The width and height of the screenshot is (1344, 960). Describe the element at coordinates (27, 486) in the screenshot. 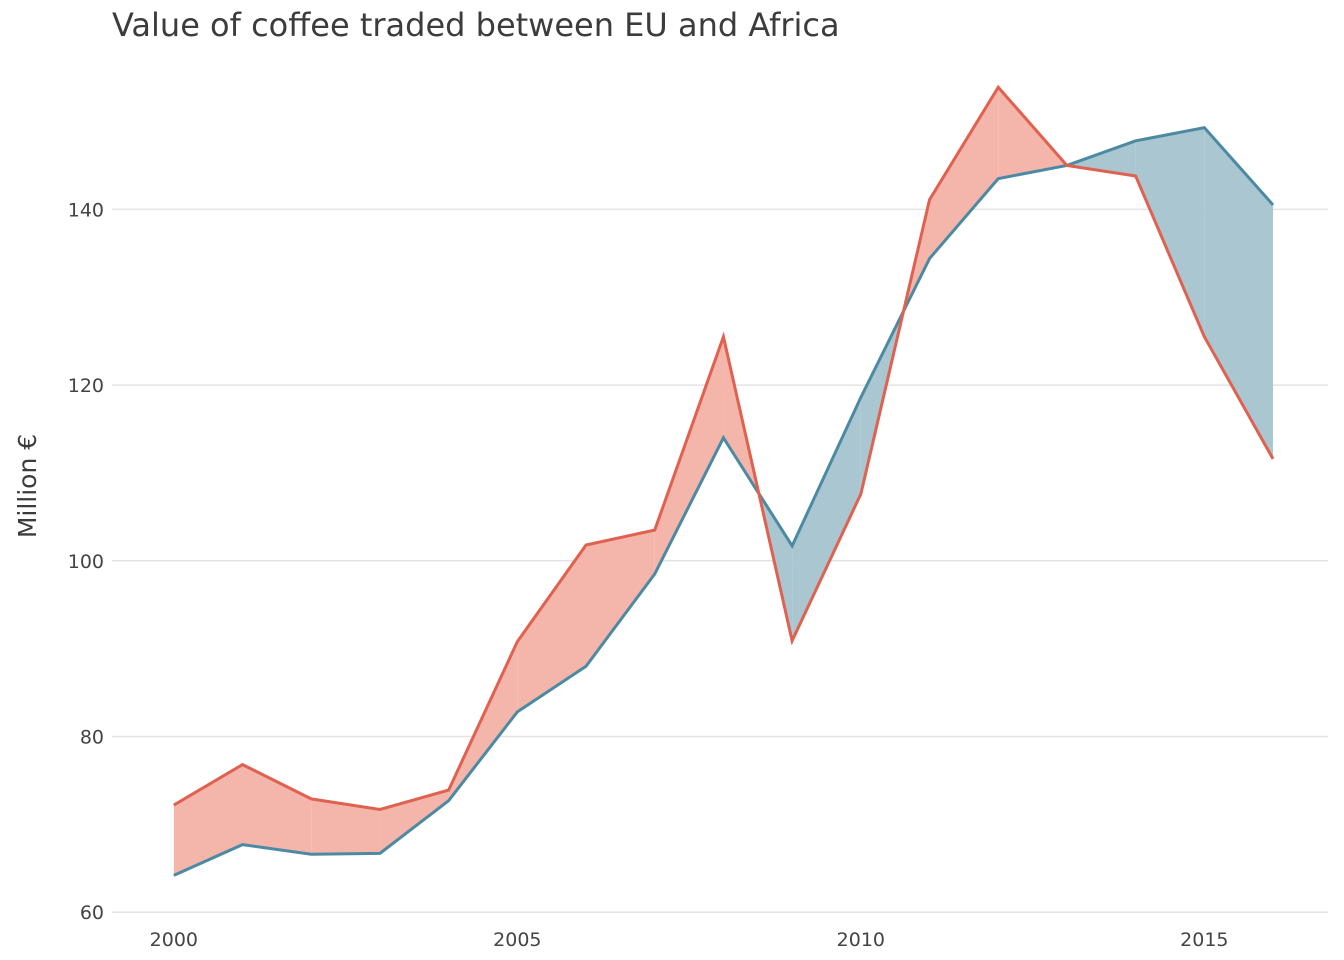

I see `y-axis-label: Million €` at that location.